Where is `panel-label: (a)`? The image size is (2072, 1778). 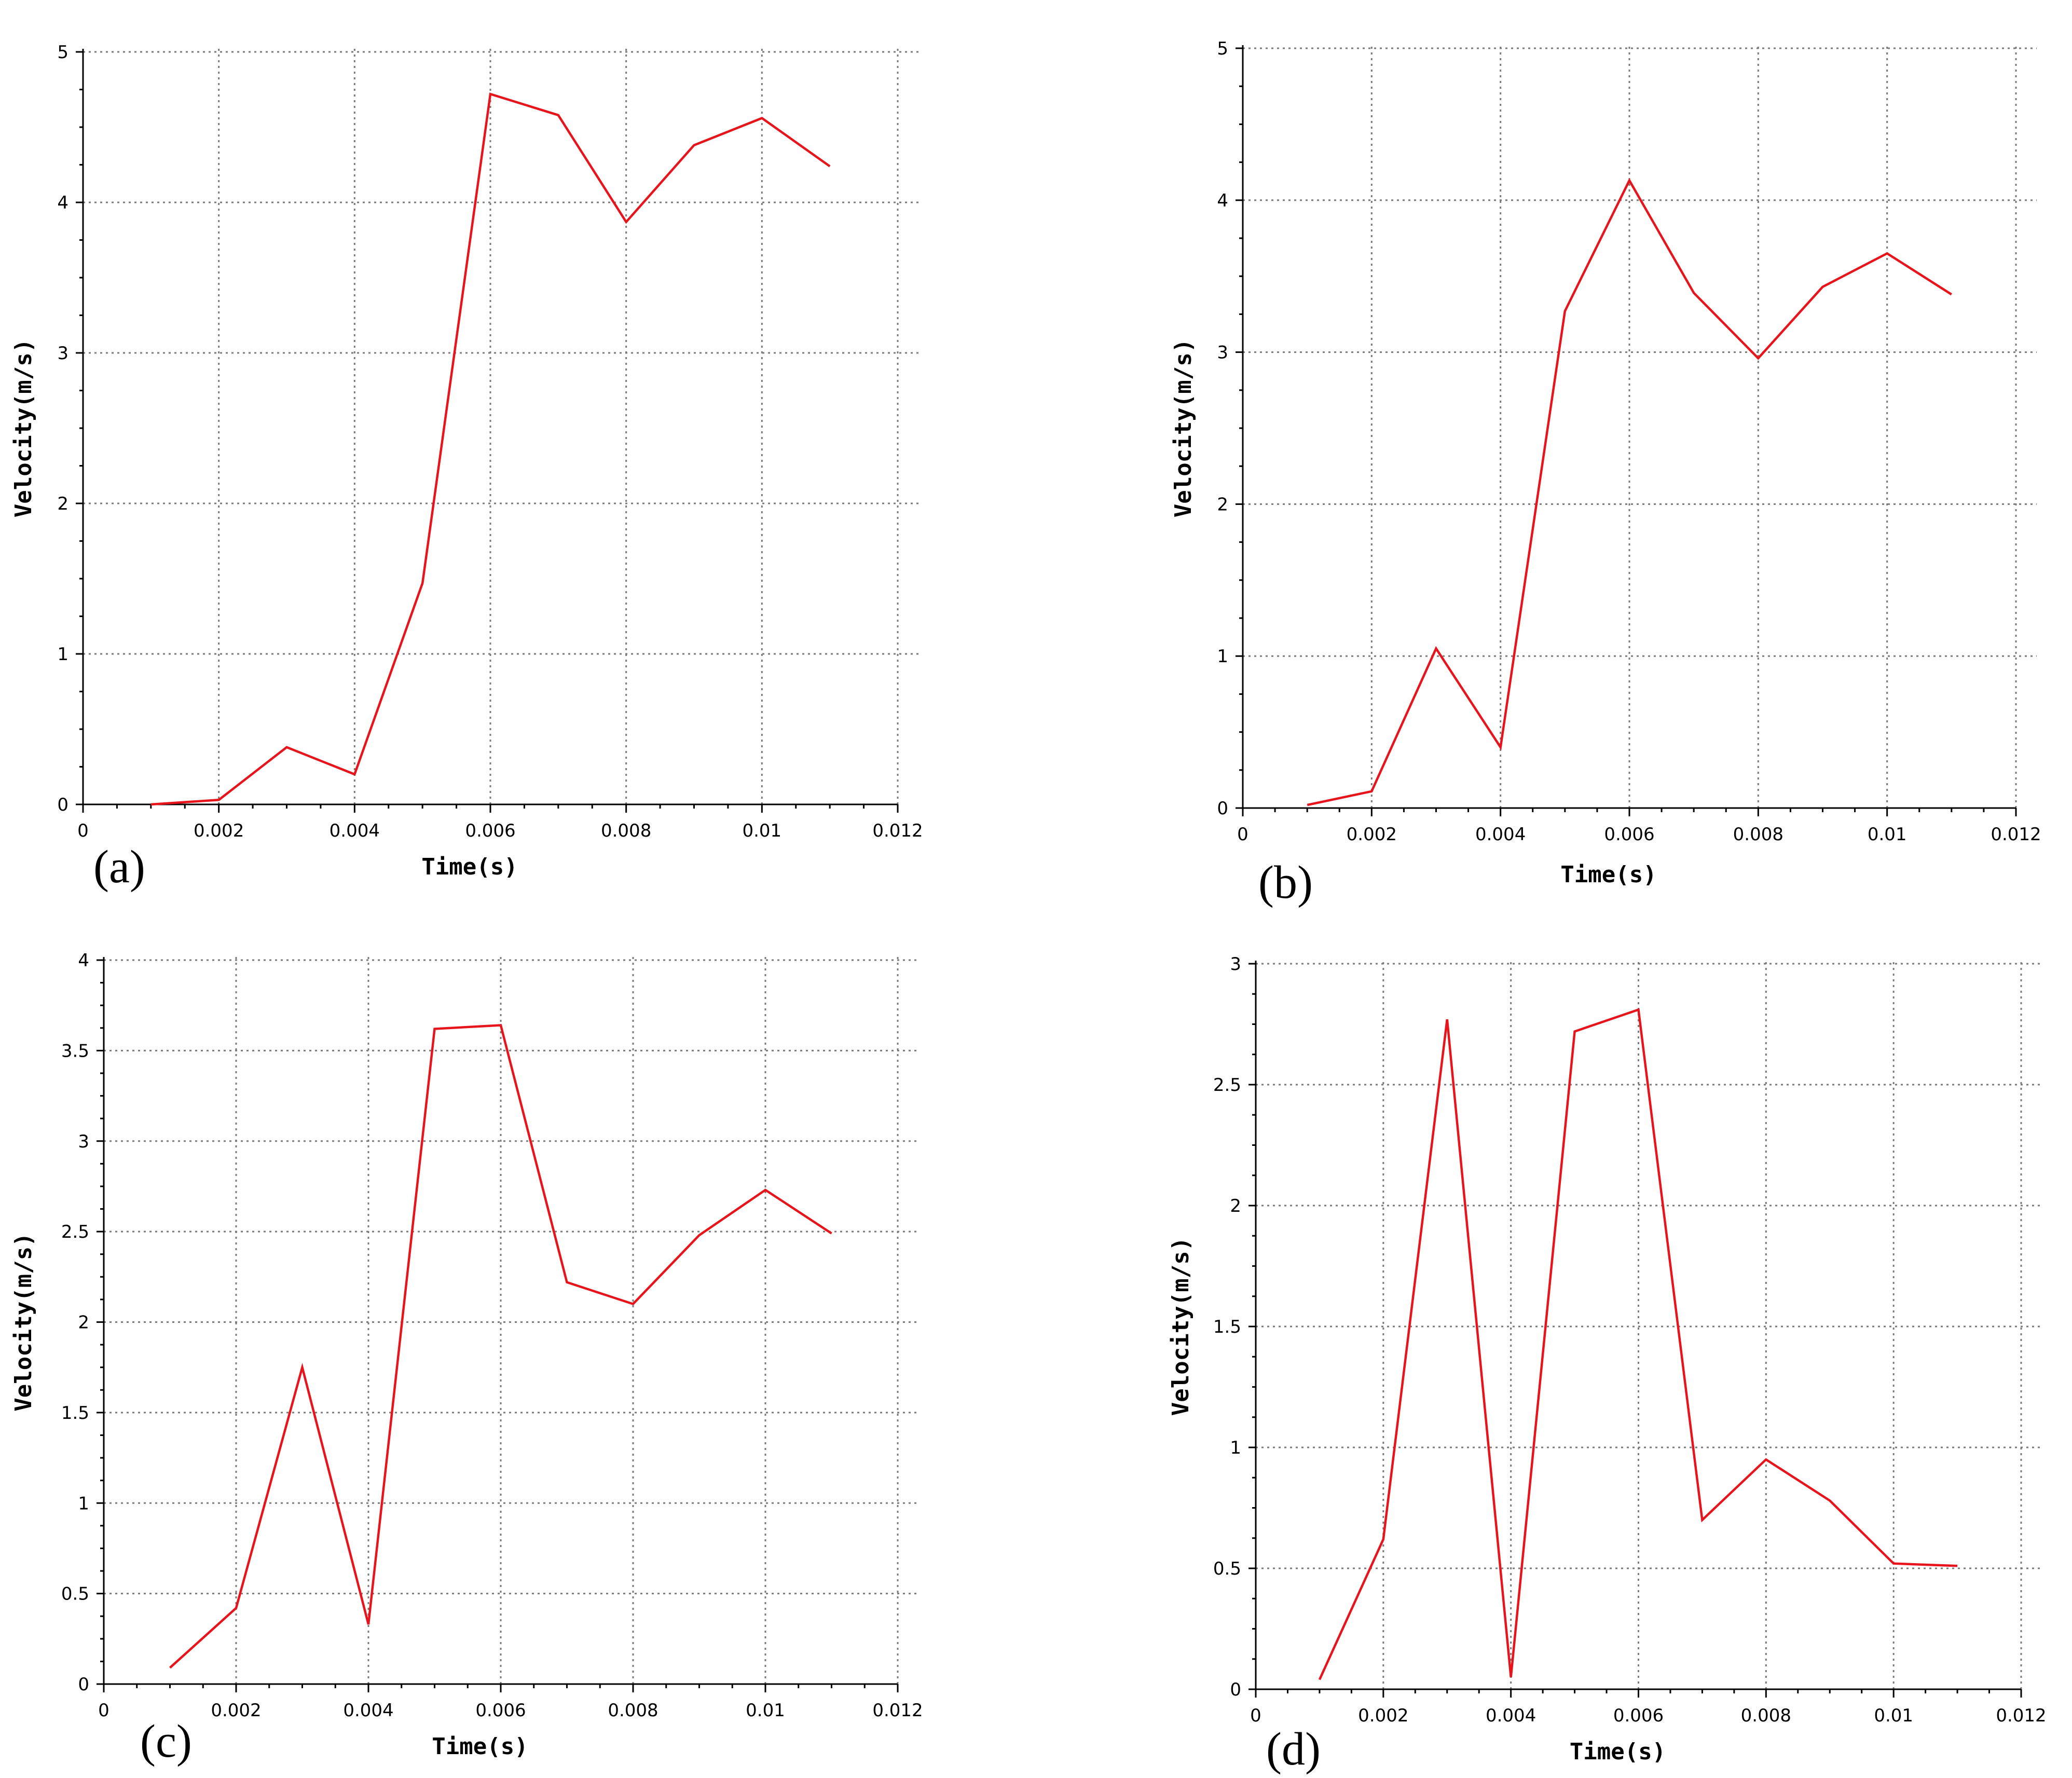
panel-label: (a) is located at coordinates (119, 867).